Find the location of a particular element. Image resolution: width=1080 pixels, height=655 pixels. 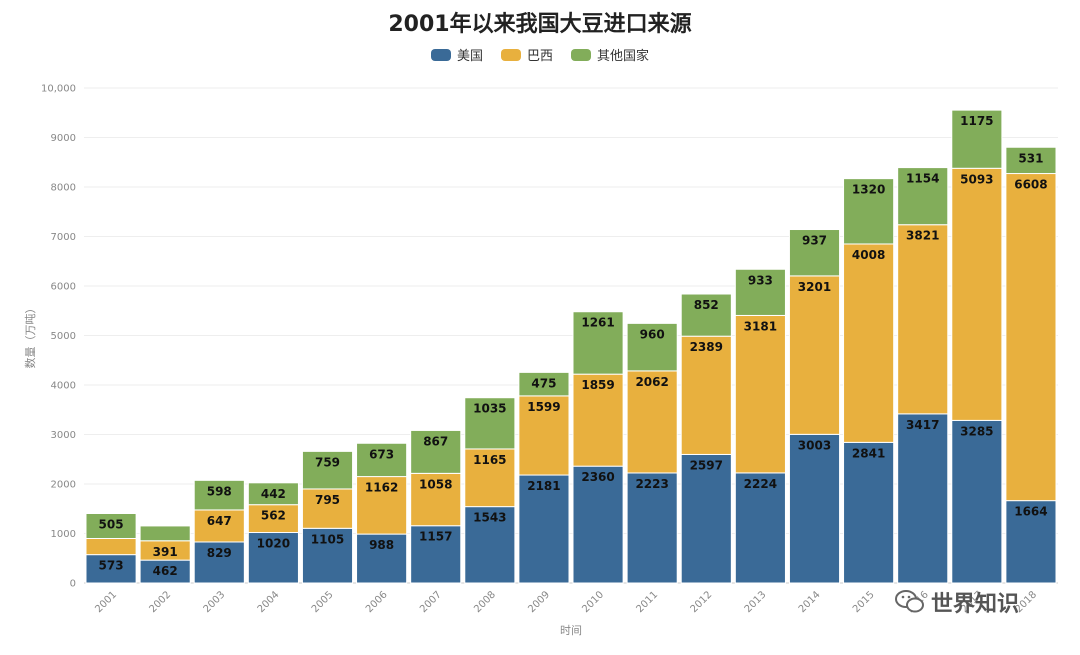

data-label: 1162 is located at coordinates (381, 488).